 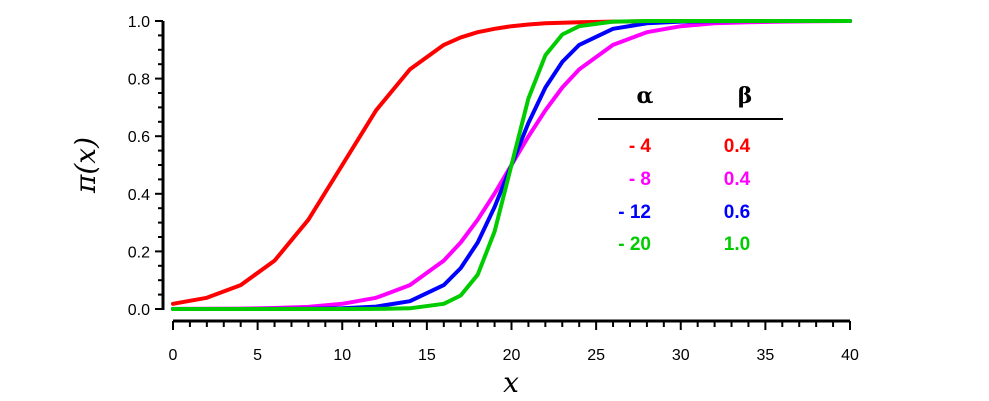 What do you see at coordinates (745, 96) in the screenshot?
I see `legend-header-beta: β` at bounding box center [745, 96].